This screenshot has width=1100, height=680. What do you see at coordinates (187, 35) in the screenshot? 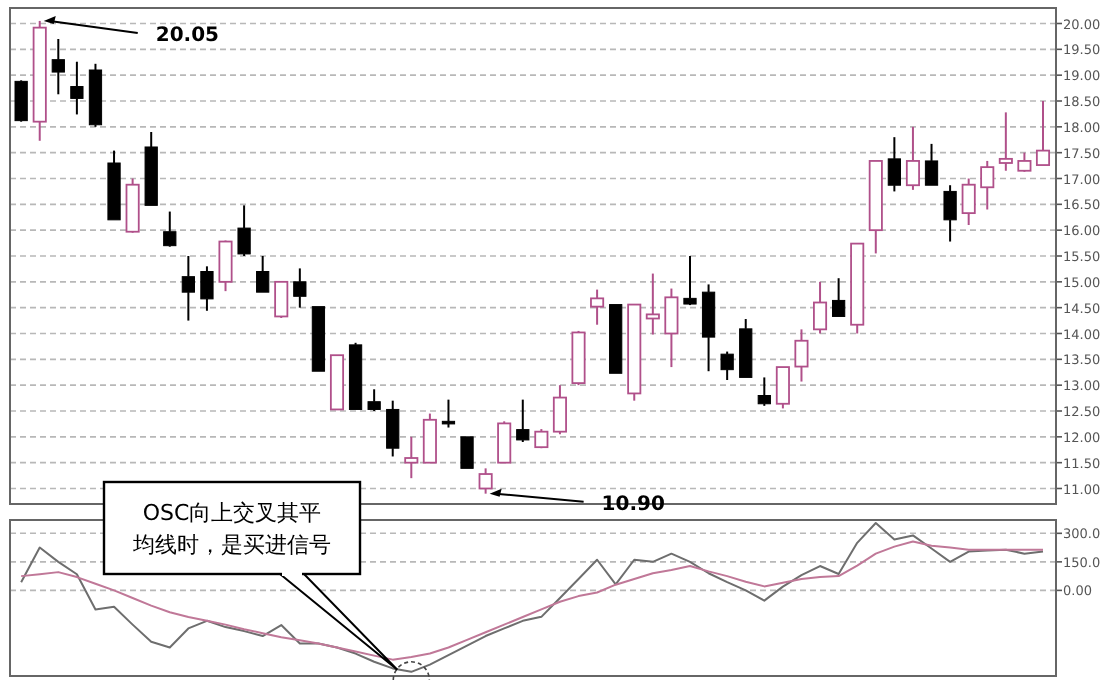
I see `annotation: 20.05` at bounding box center [187, 35].